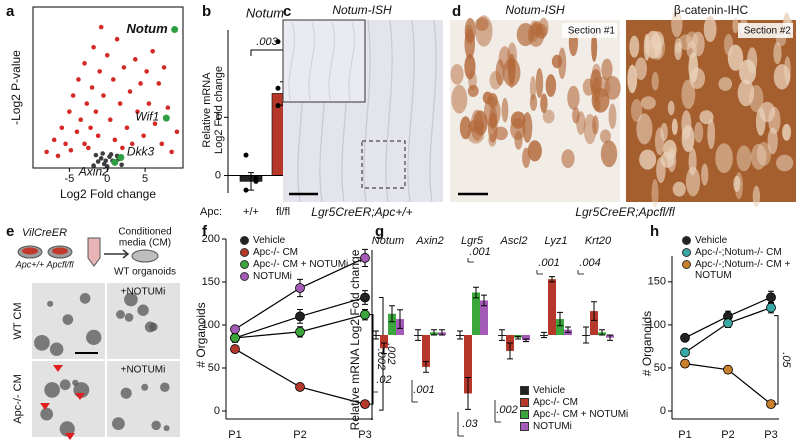 The width and height of the screenshot is (800, 448). What do you see at coordinates (657, 282) in the screenshot?
I see `y-tick-label: 150` at bounding box center [657, 282].